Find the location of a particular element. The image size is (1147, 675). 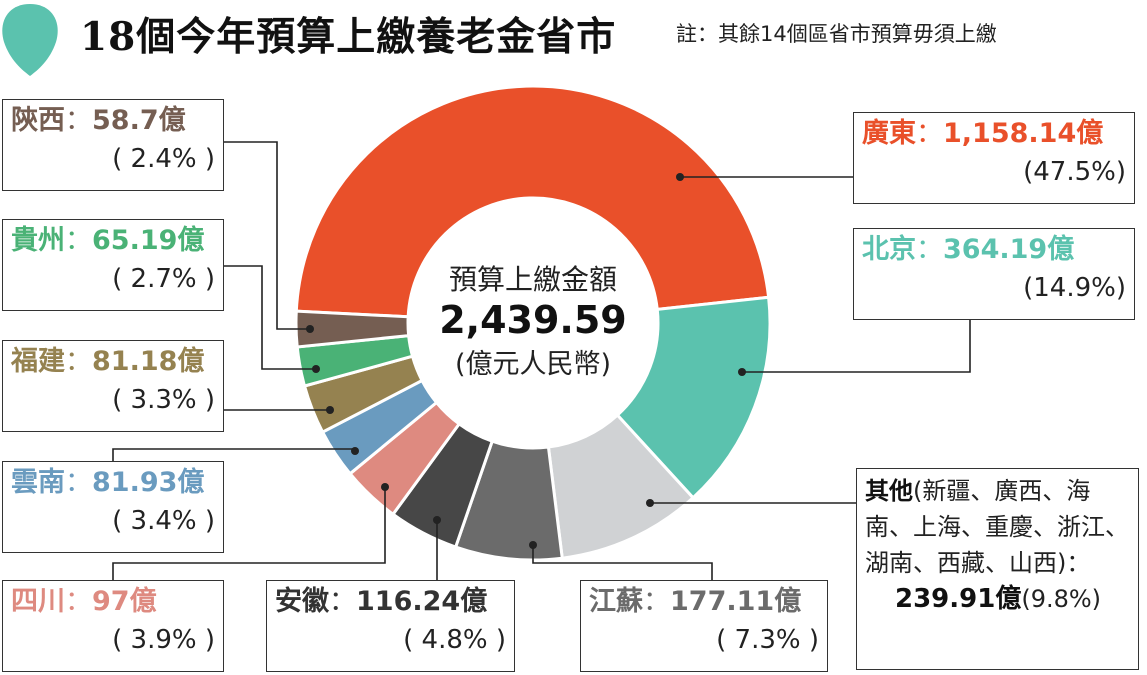

name-fujian: 福建 is located at coordinates (38, 361).